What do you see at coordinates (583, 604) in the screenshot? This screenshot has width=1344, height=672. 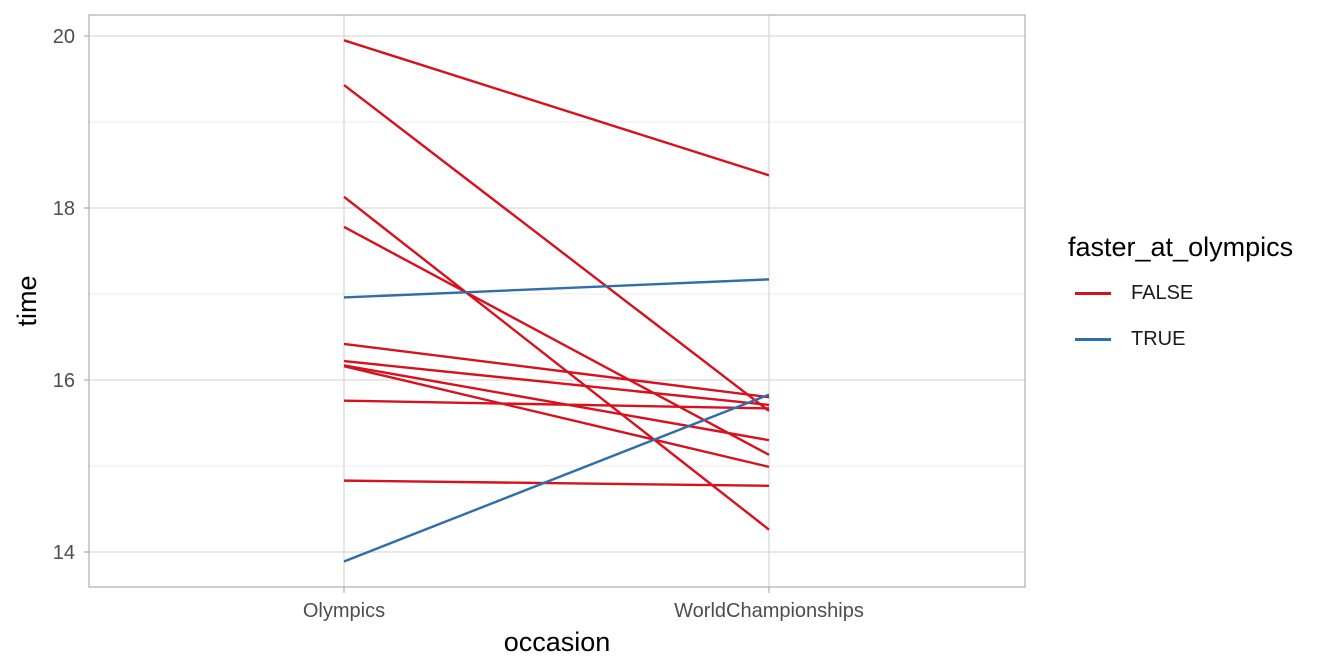 I see `x-axis: Olympics WorldChampionships` at bounding box center [583, 604].